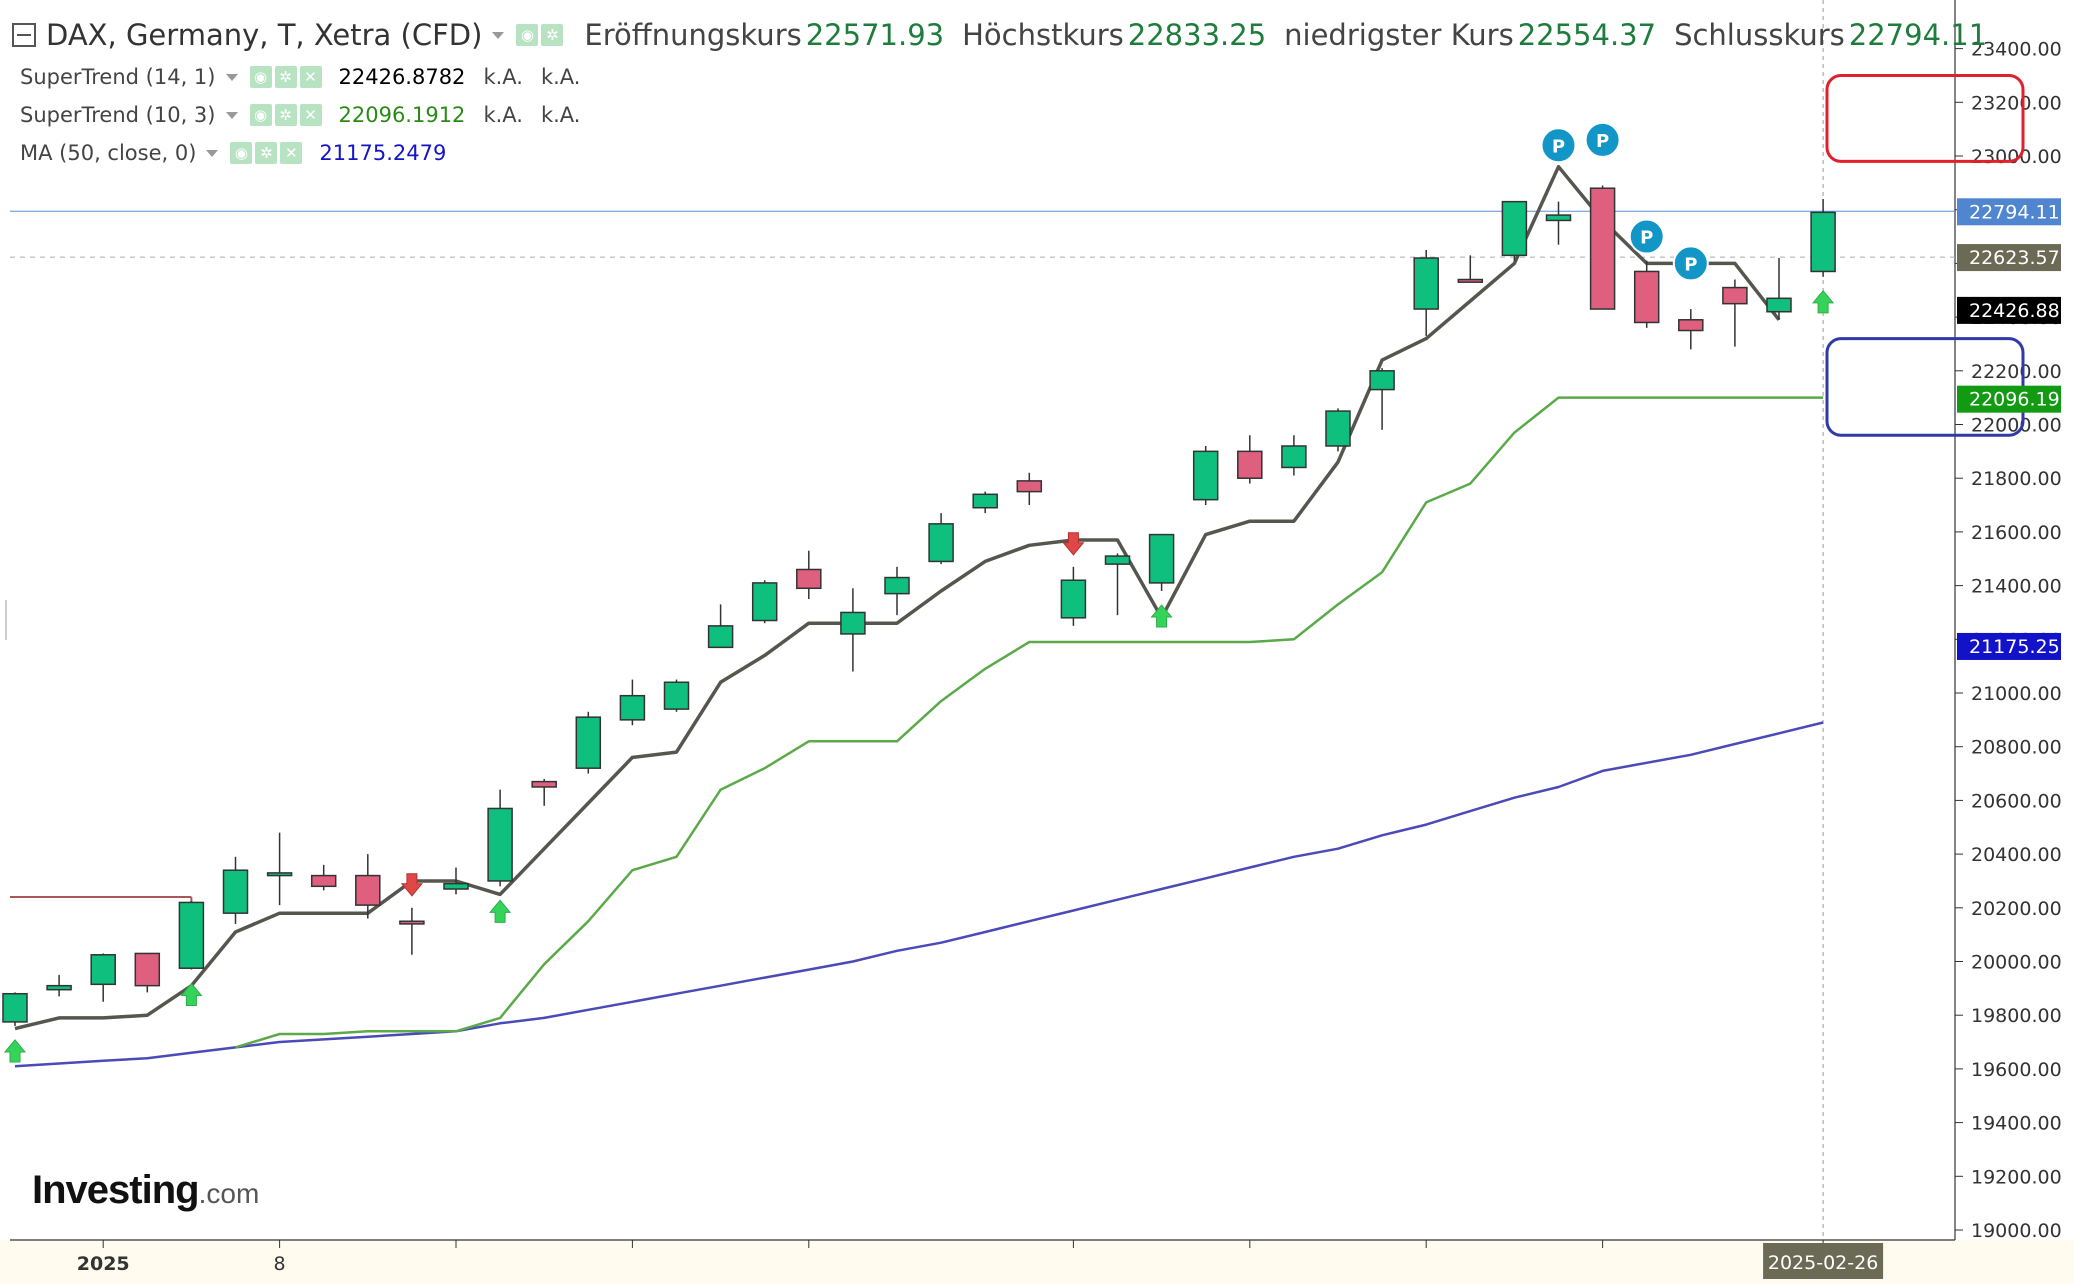  Describe the element at coordinates (1759, 35) in the screenshot. I see `close-label: Schlusskurs` at that location.